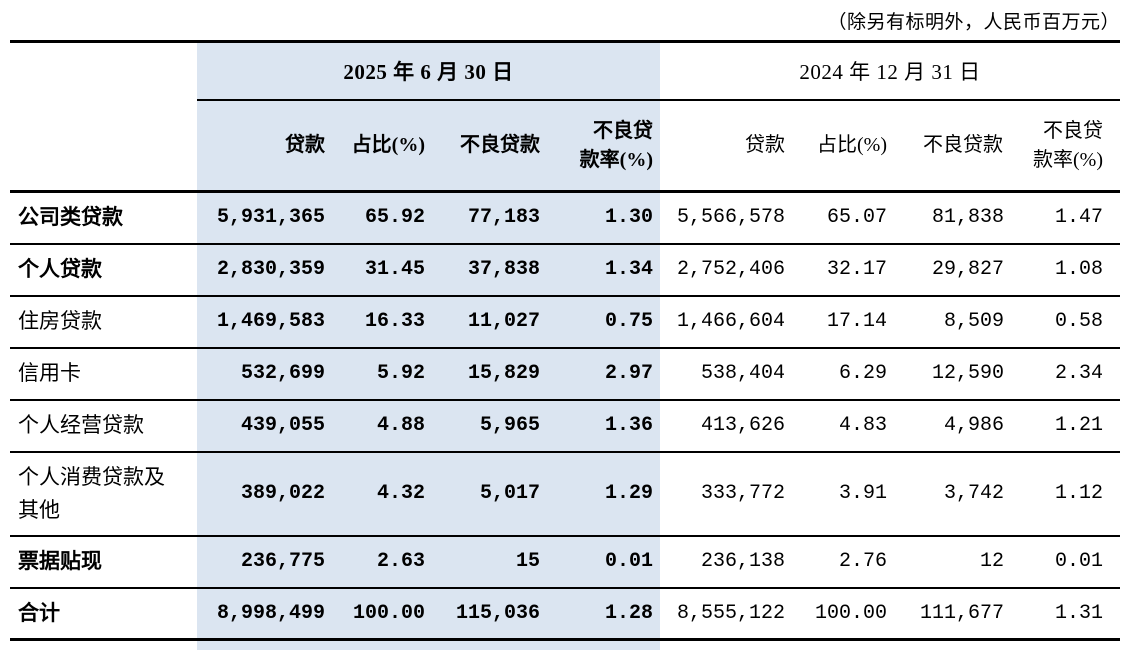 The height and width of the screenshot is (654, 1128). Describe the element at coordinates (1078, 321) in the screenshot. I see `cell-ratio-2024: 0.58` at that location.